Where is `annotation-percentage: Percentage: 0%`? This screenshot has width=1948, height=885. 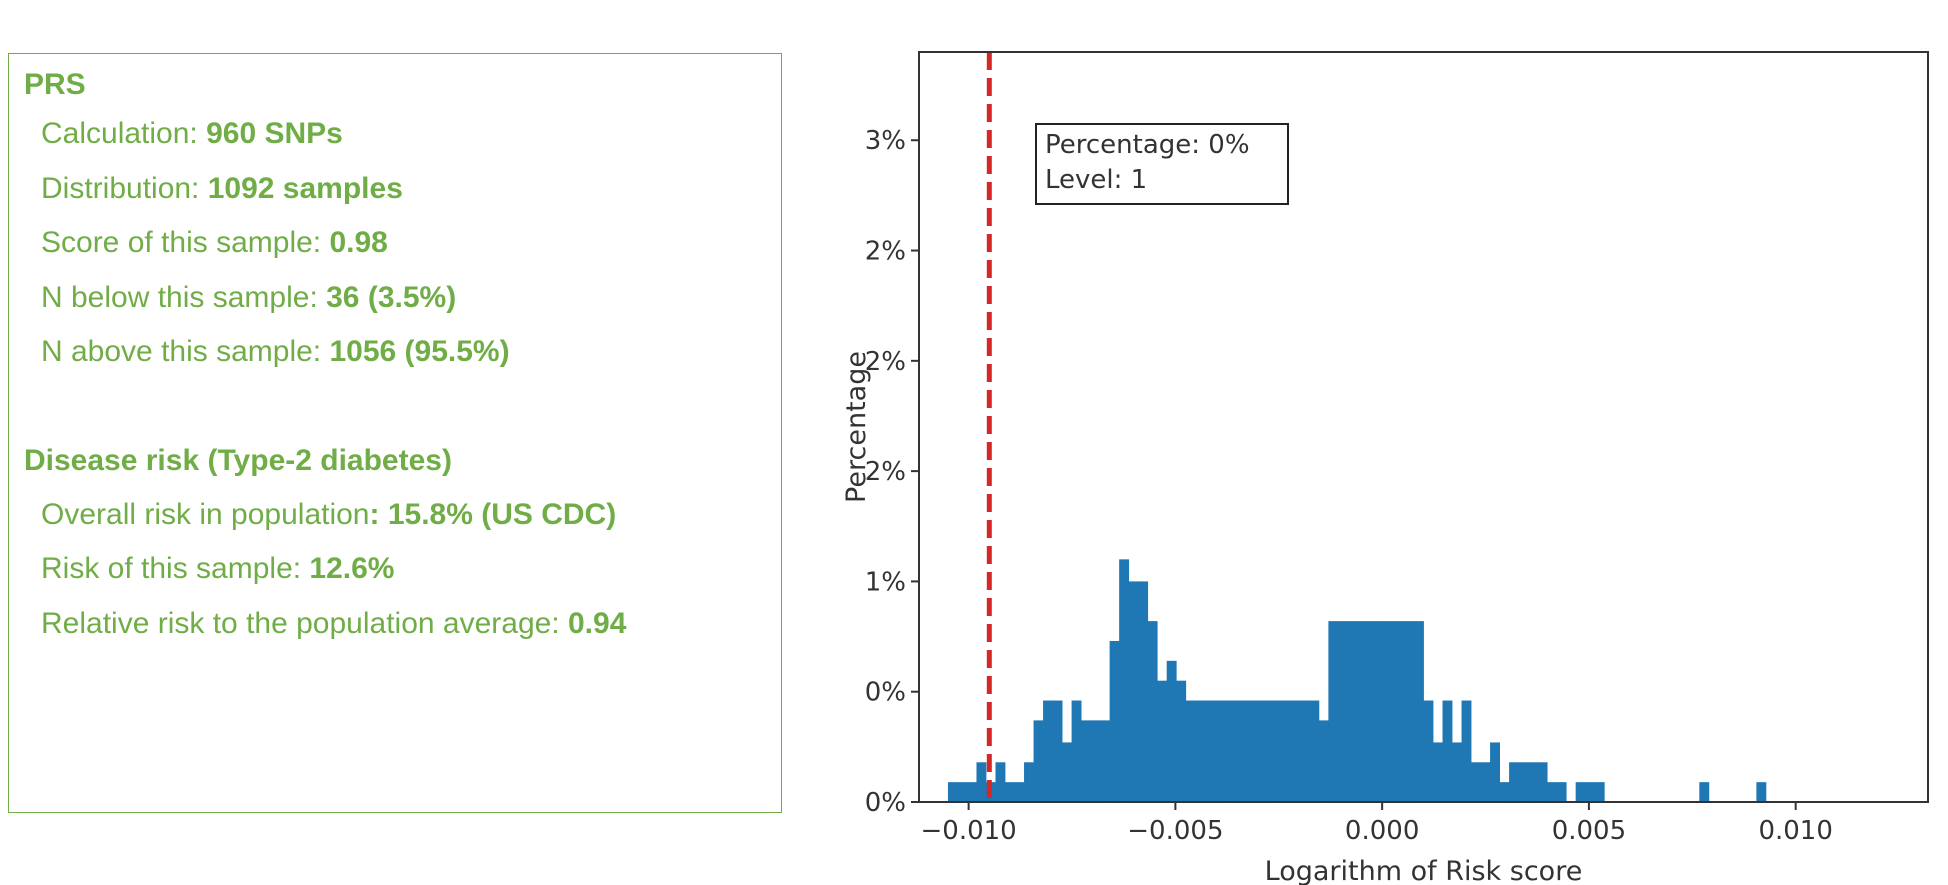
annotation-percentage: Percentage: 0% is located at coordinates (1147, 145).